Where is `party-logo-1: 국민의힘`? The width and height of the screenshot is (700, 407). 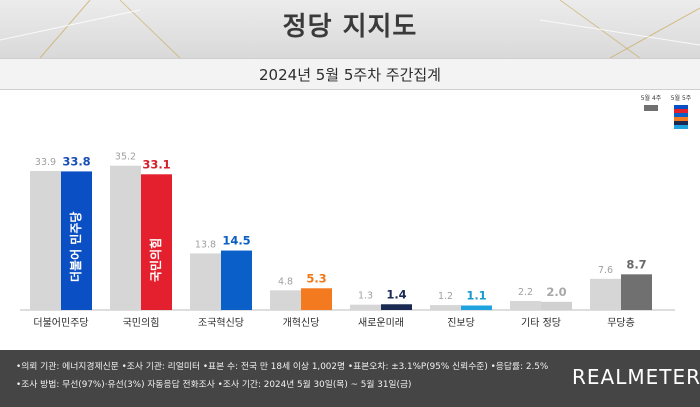 party-logo-1: 국민의힘 is located at coordinates (155, 260).